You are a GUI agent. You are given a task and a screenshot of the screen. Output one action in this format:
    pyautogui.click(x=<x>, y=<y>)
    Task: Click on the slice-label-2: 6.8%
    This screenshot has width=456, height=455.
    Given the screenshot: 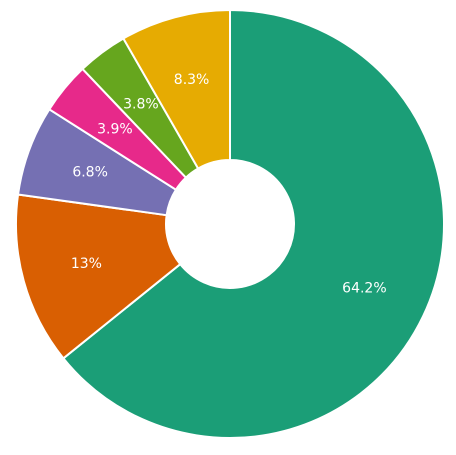 What is the action you would take?
    pyautogui.click(x=90, y=173)
    